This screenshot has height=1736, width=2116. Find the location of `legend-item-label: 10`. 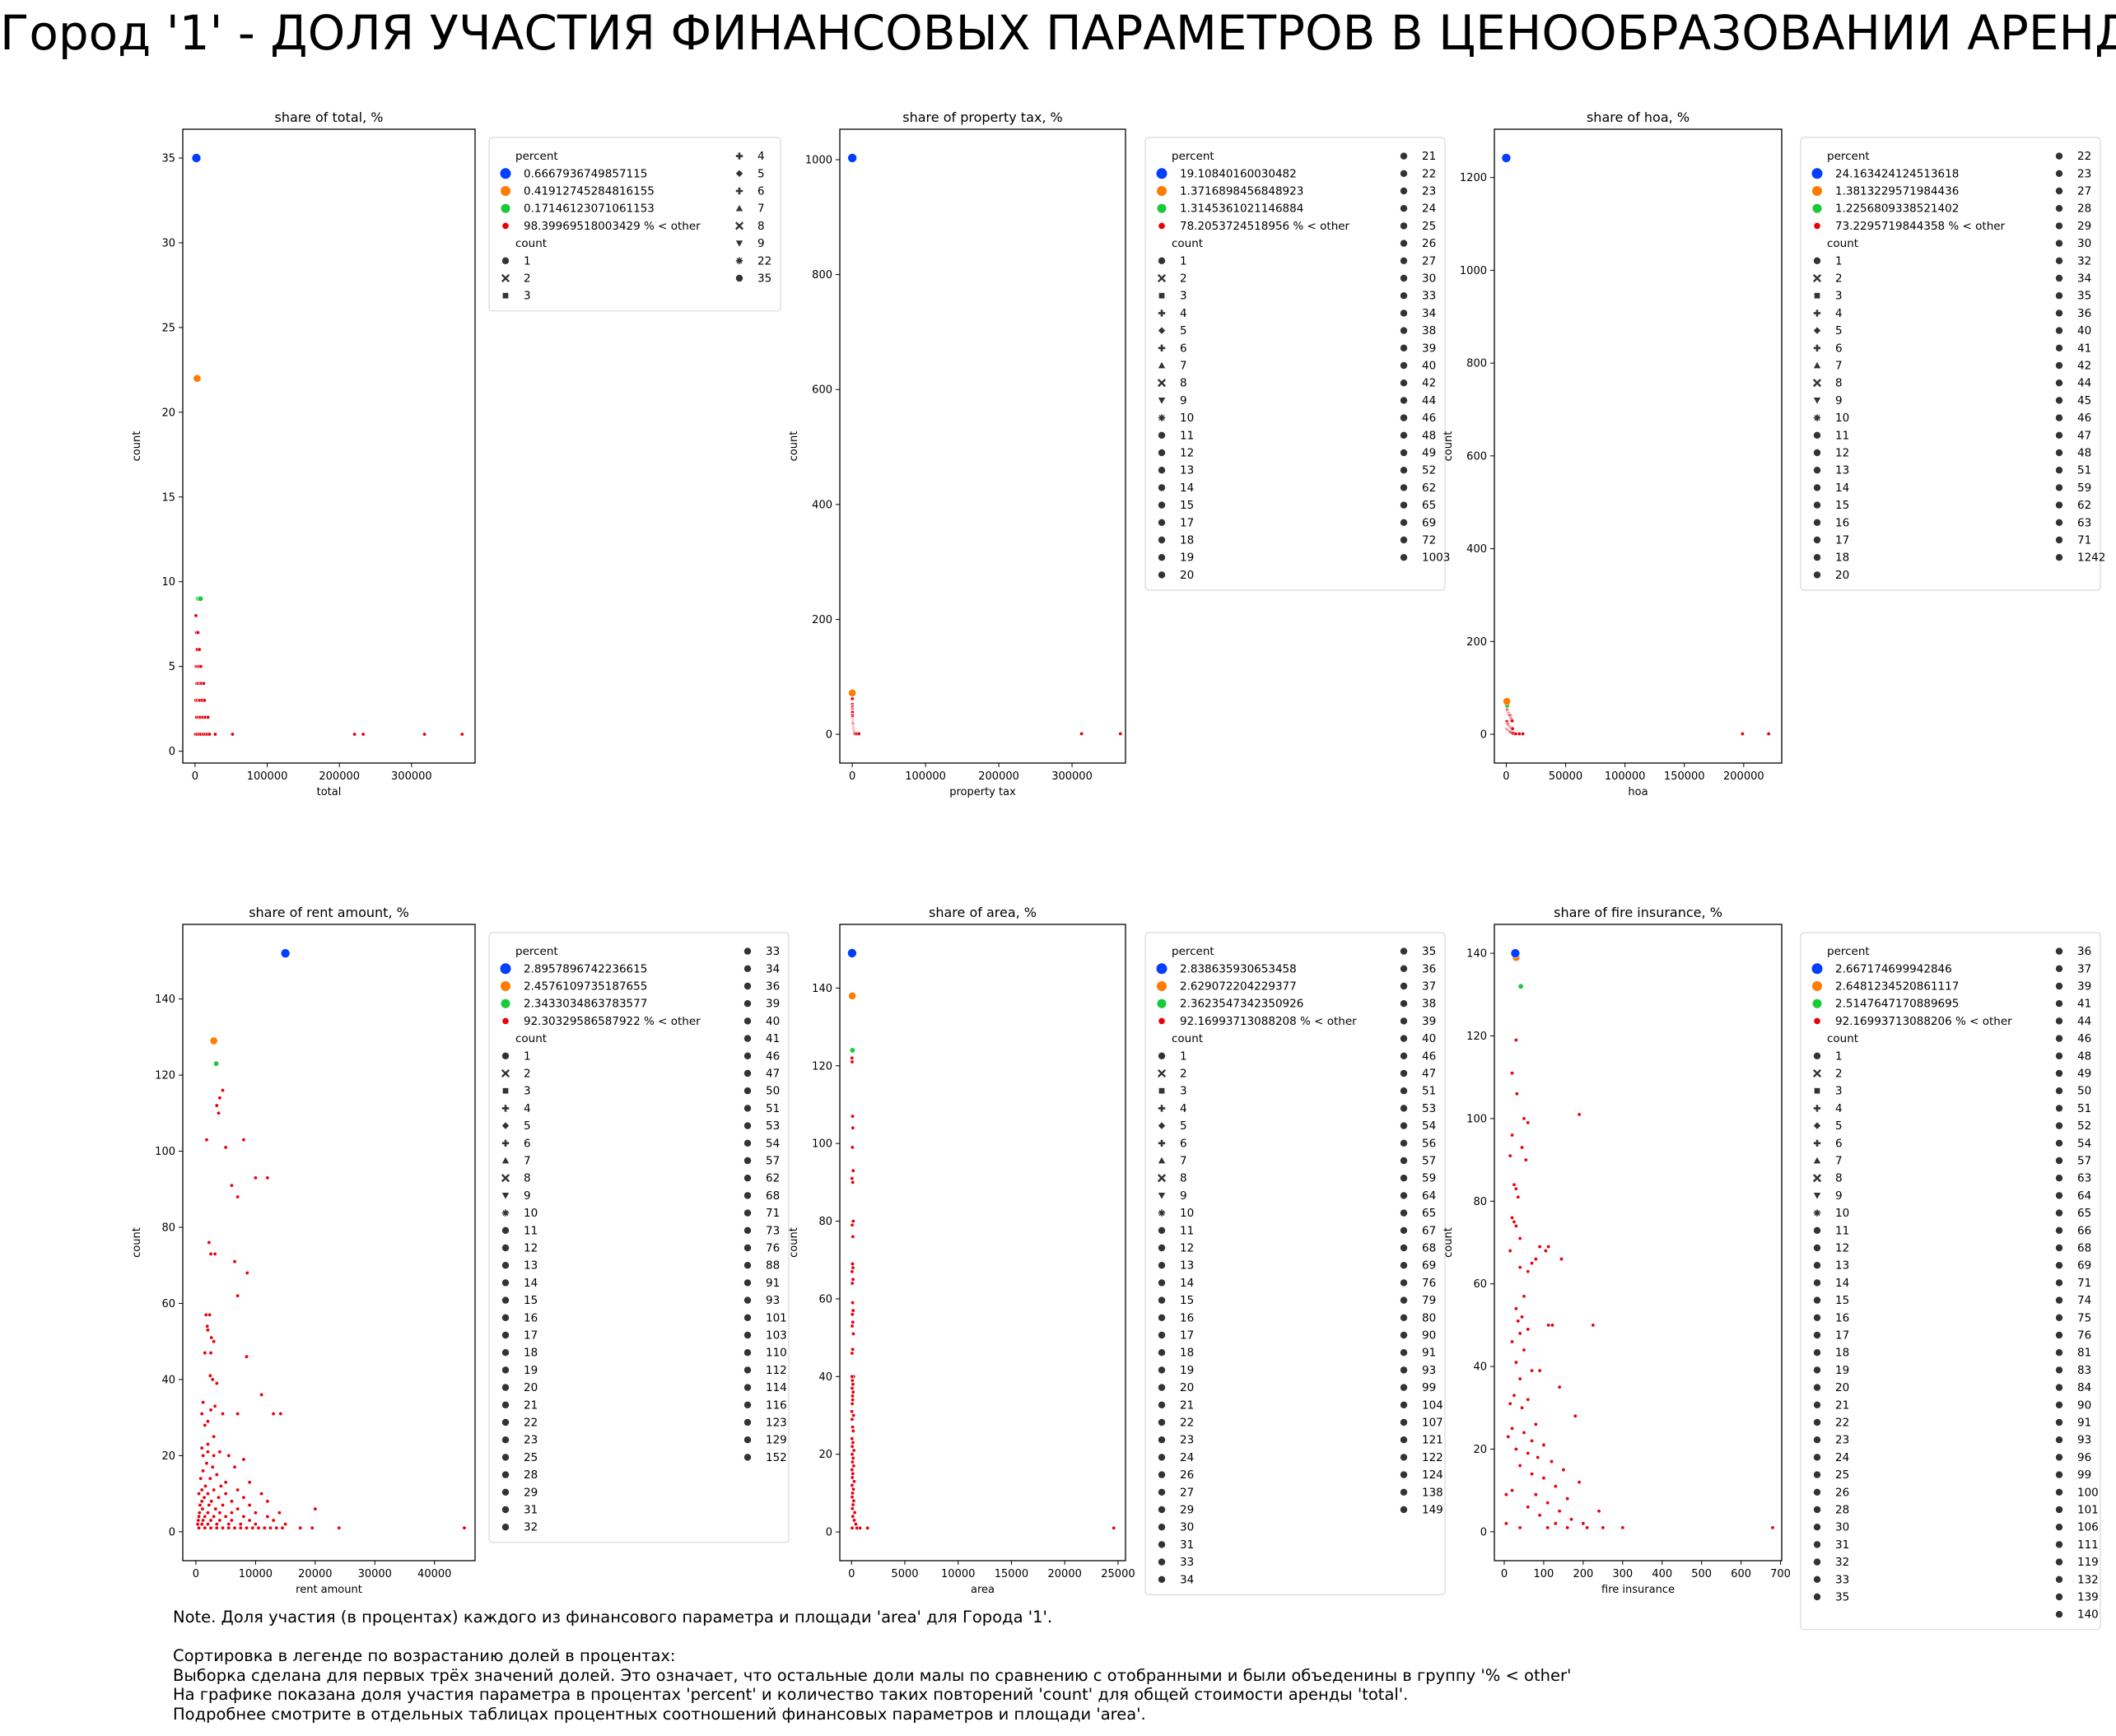

legend-item-label: 10 is located at coordinates (1842, 1213).